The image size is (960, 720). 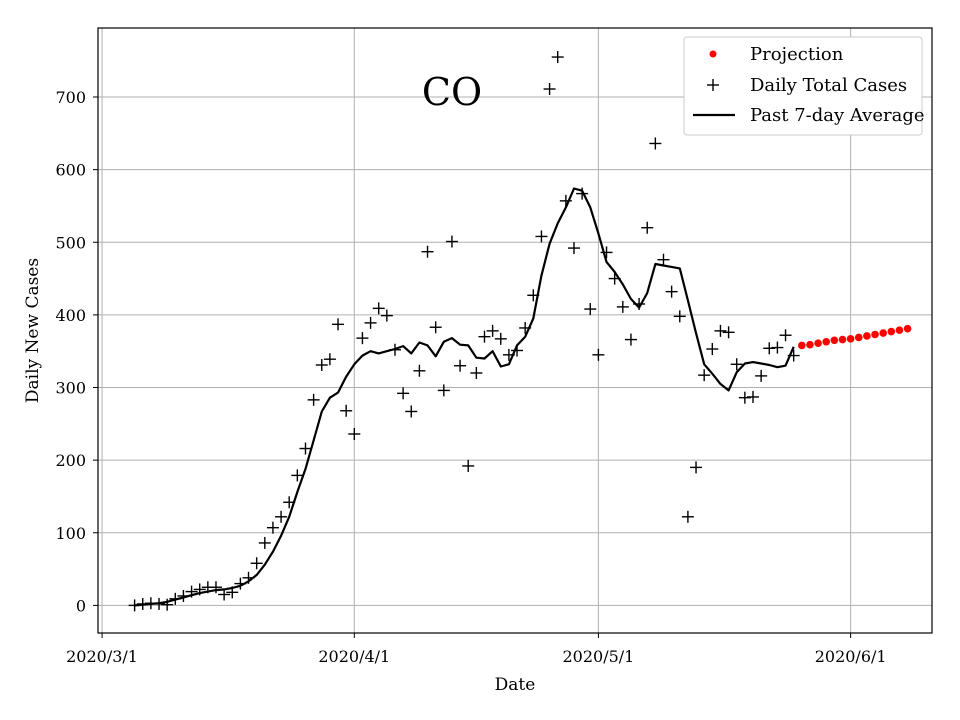 I want to click on x-tick-label: 2020/5/1, so click(x=598, y=656).